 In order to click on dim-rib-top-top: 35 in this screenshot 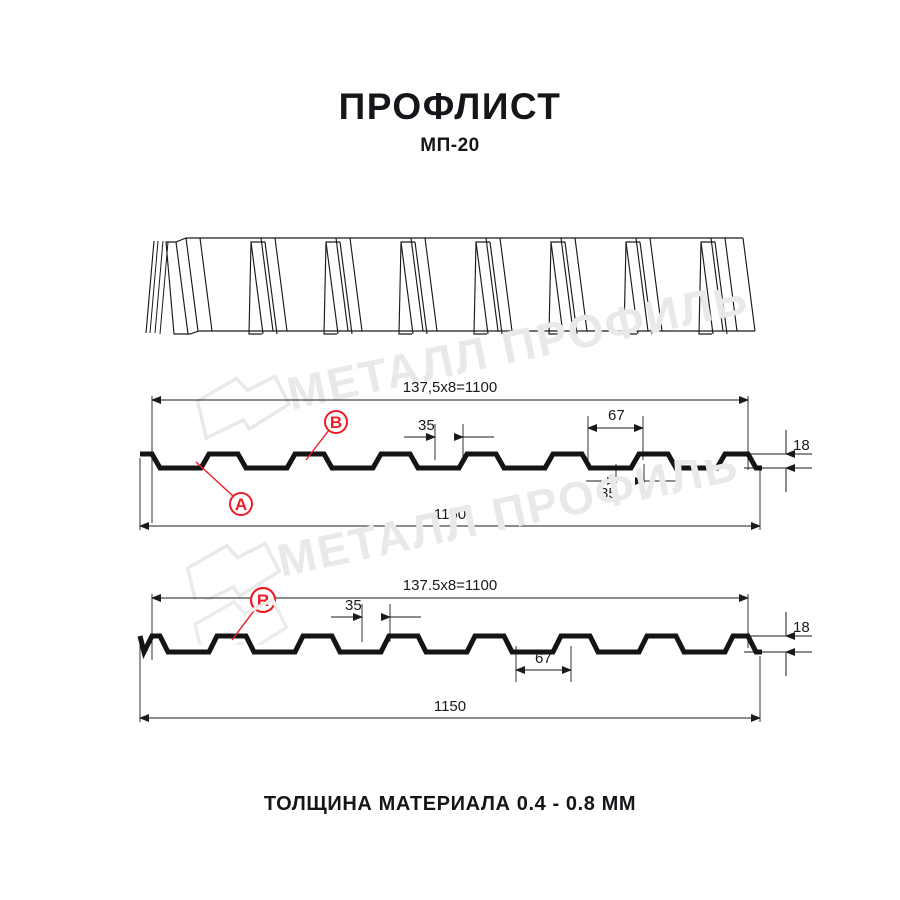, I will do `click(426, 425)`.